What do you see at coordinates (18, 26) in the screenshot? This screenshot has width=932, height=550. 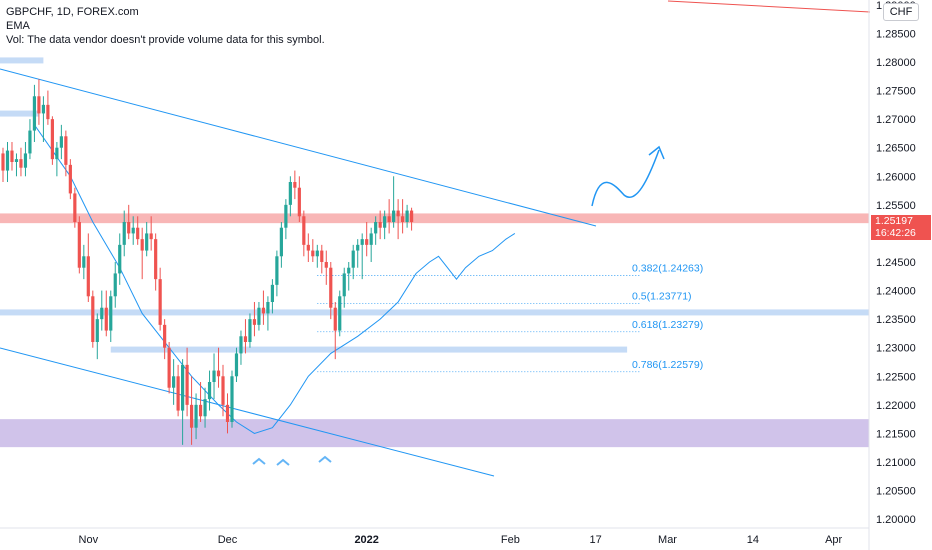 I see `ema-indicator-label: EMA` at bounding box center [18, 26].